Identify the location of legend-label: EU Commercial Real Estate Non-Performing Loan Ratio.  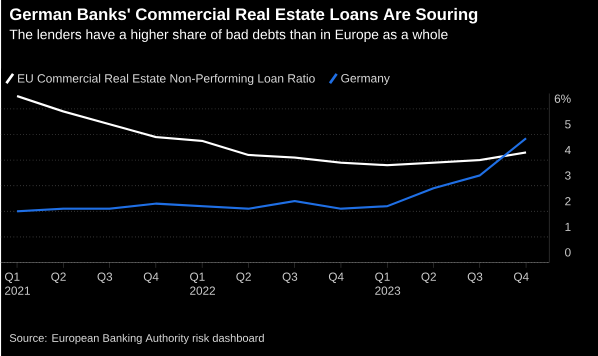
(166, 79).